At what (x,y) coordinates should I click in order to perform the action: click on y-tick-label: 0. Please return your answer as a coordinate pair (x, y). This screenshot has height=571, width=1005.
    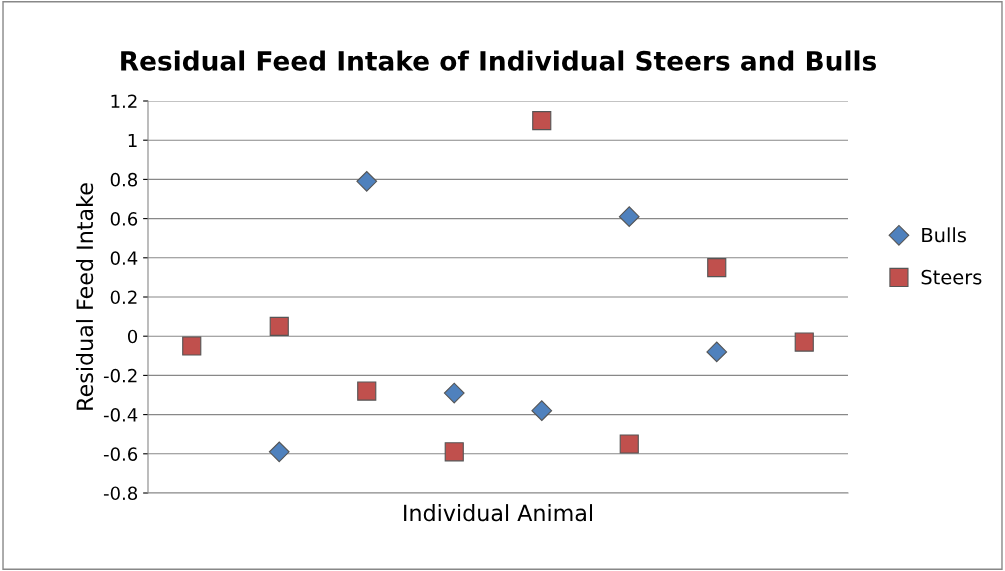
    Looking at the image, I should click on (132, 336).